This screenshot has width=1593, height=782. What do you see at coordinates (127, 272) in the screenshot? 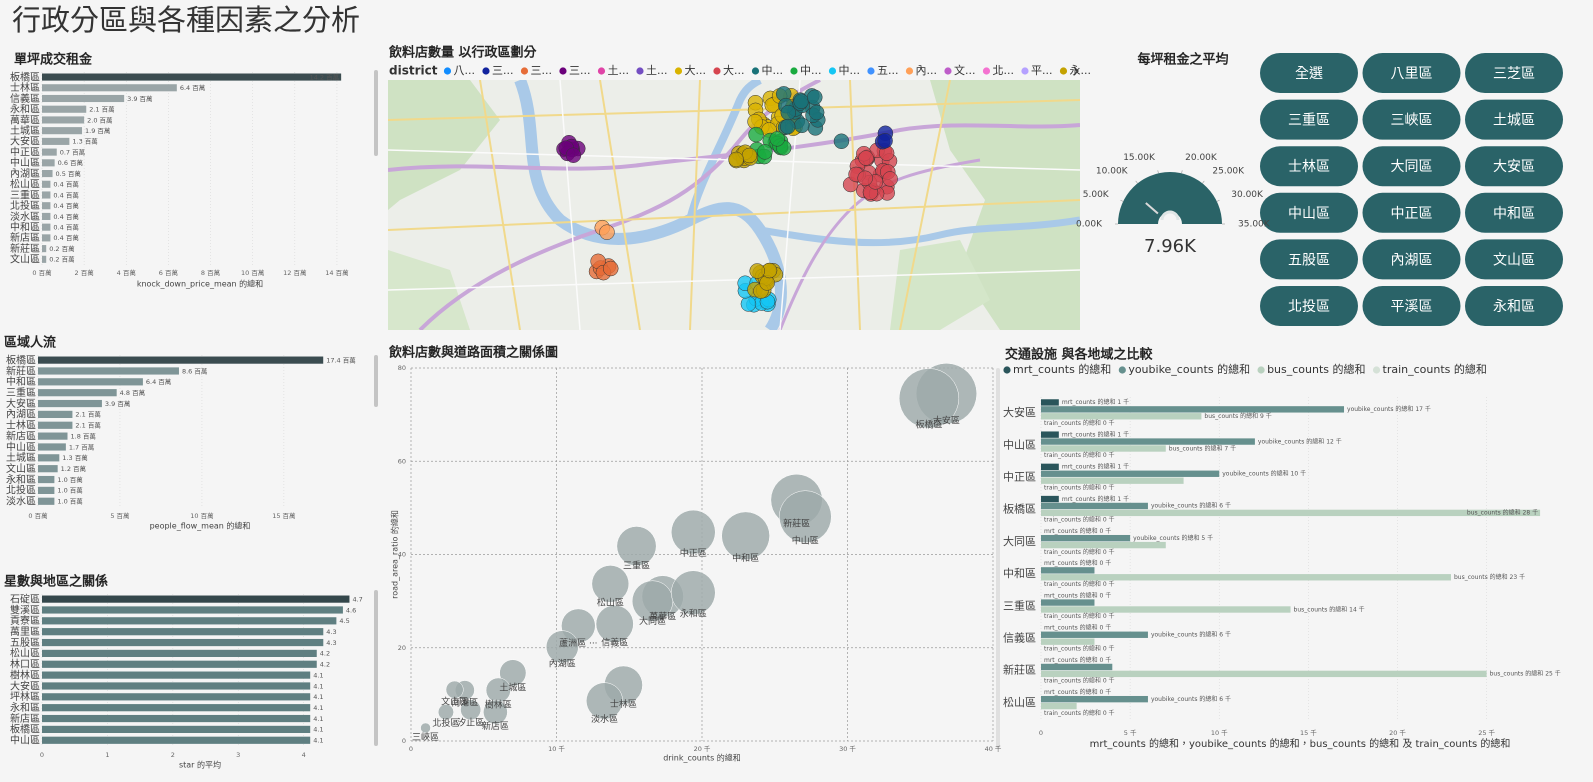
I see `x-tick-label: 4 百萬` at bounding box center [127, 272].